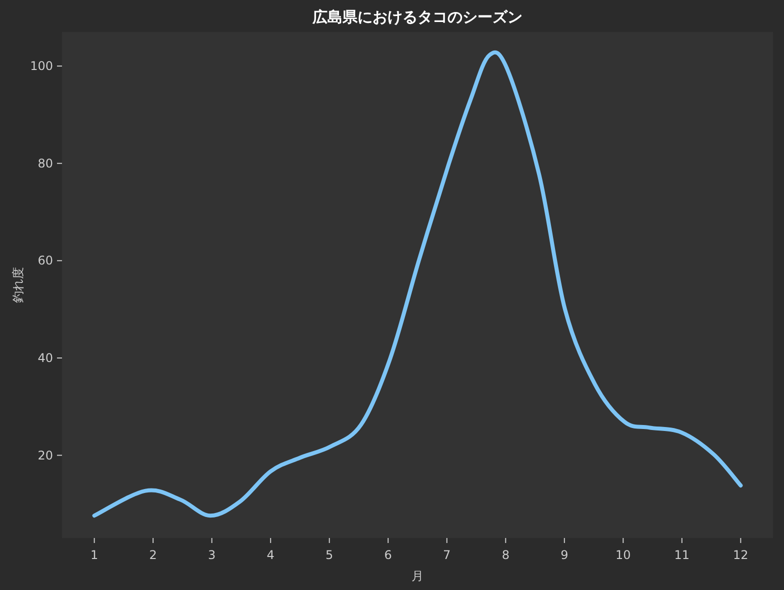 This screenshot has width=784, height=590. I want to click on y-axis-title: 釣れ度, so click(18, 285).